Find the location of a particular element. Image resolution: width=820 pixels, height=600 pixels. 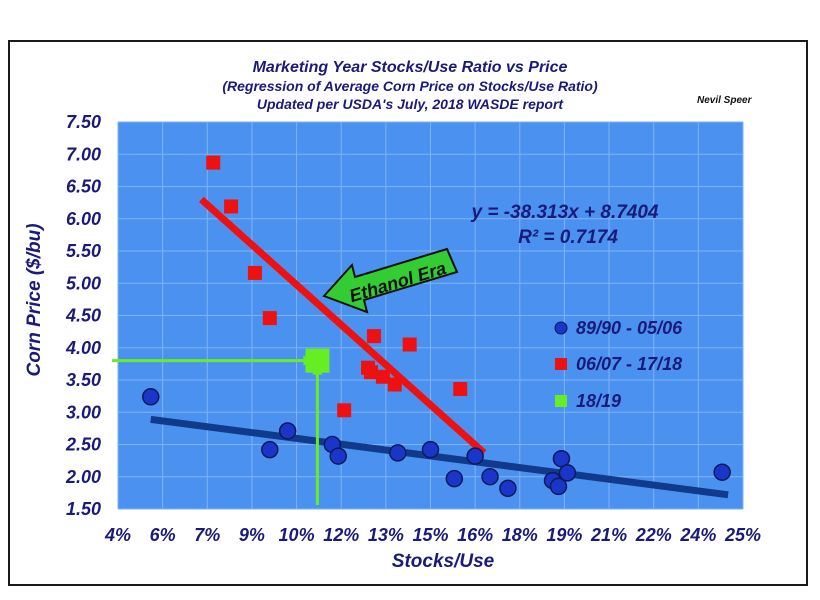

y-tick-label: 5.00 is located at coordinates (83, 283).